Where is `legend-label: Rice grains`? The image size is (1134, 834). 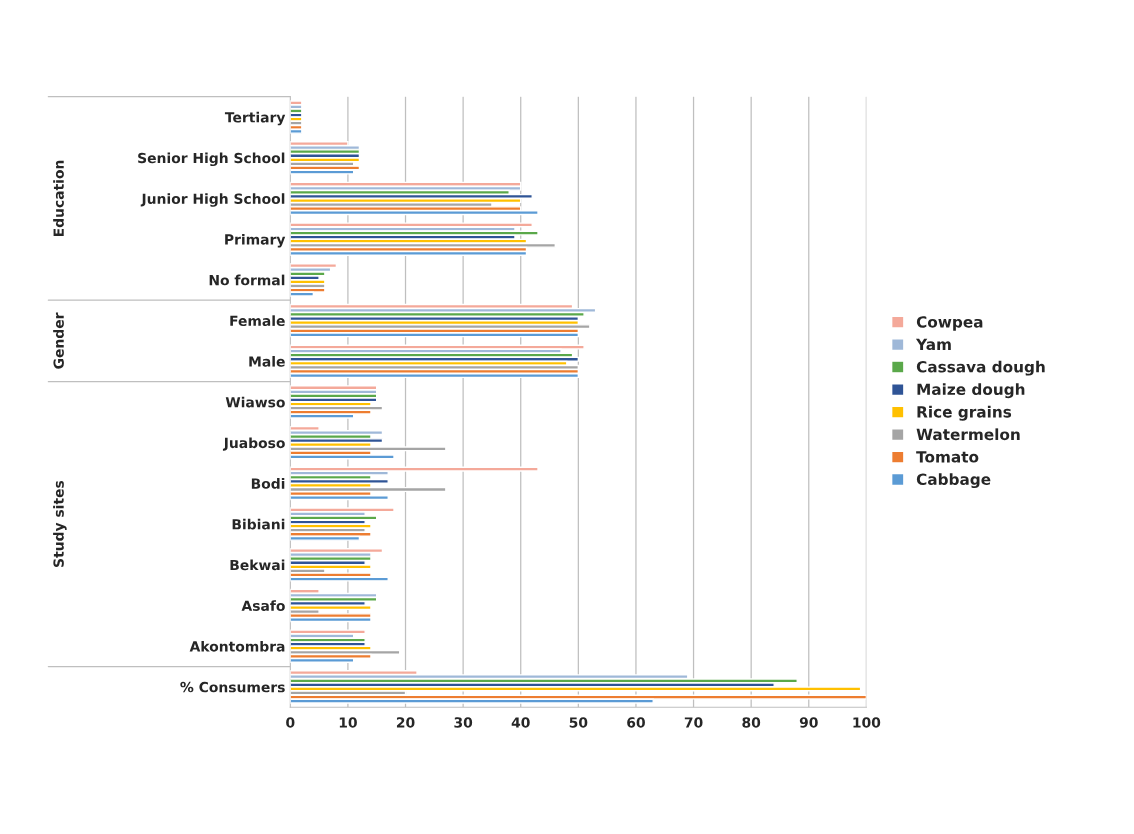
legend-label: Rice grains is located at coordinates (964, 413).